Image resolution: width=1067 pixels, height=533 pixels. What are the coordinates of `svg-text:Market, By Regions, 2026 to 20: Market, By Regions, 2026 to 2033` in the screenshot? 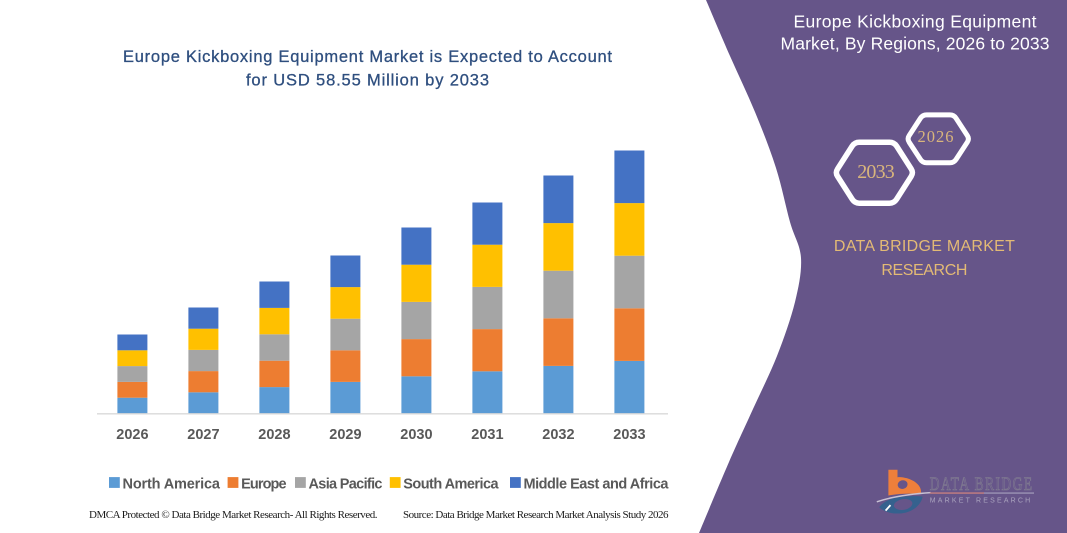 It's located at (915, 44).